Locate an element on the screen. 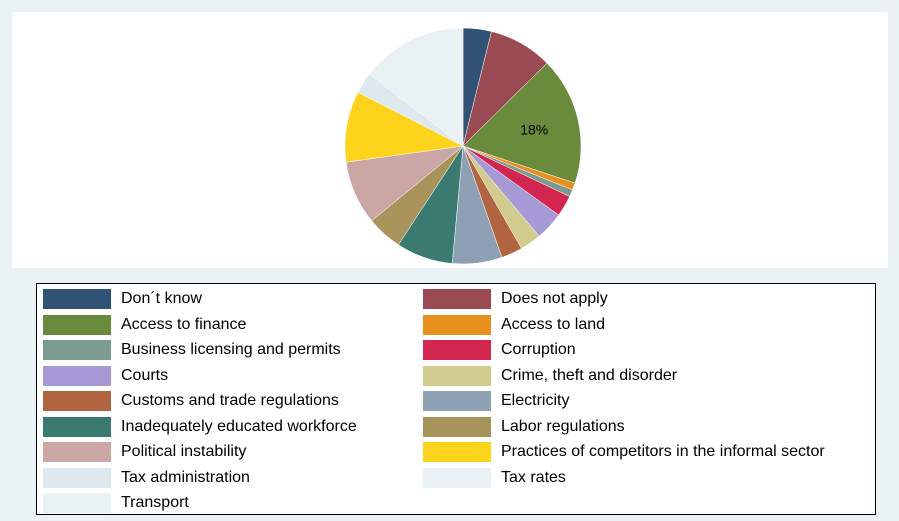 Image resolution: width=899 pixels, height=521 pixels. legend-label: Corruption is located at coordinates (538, 349).